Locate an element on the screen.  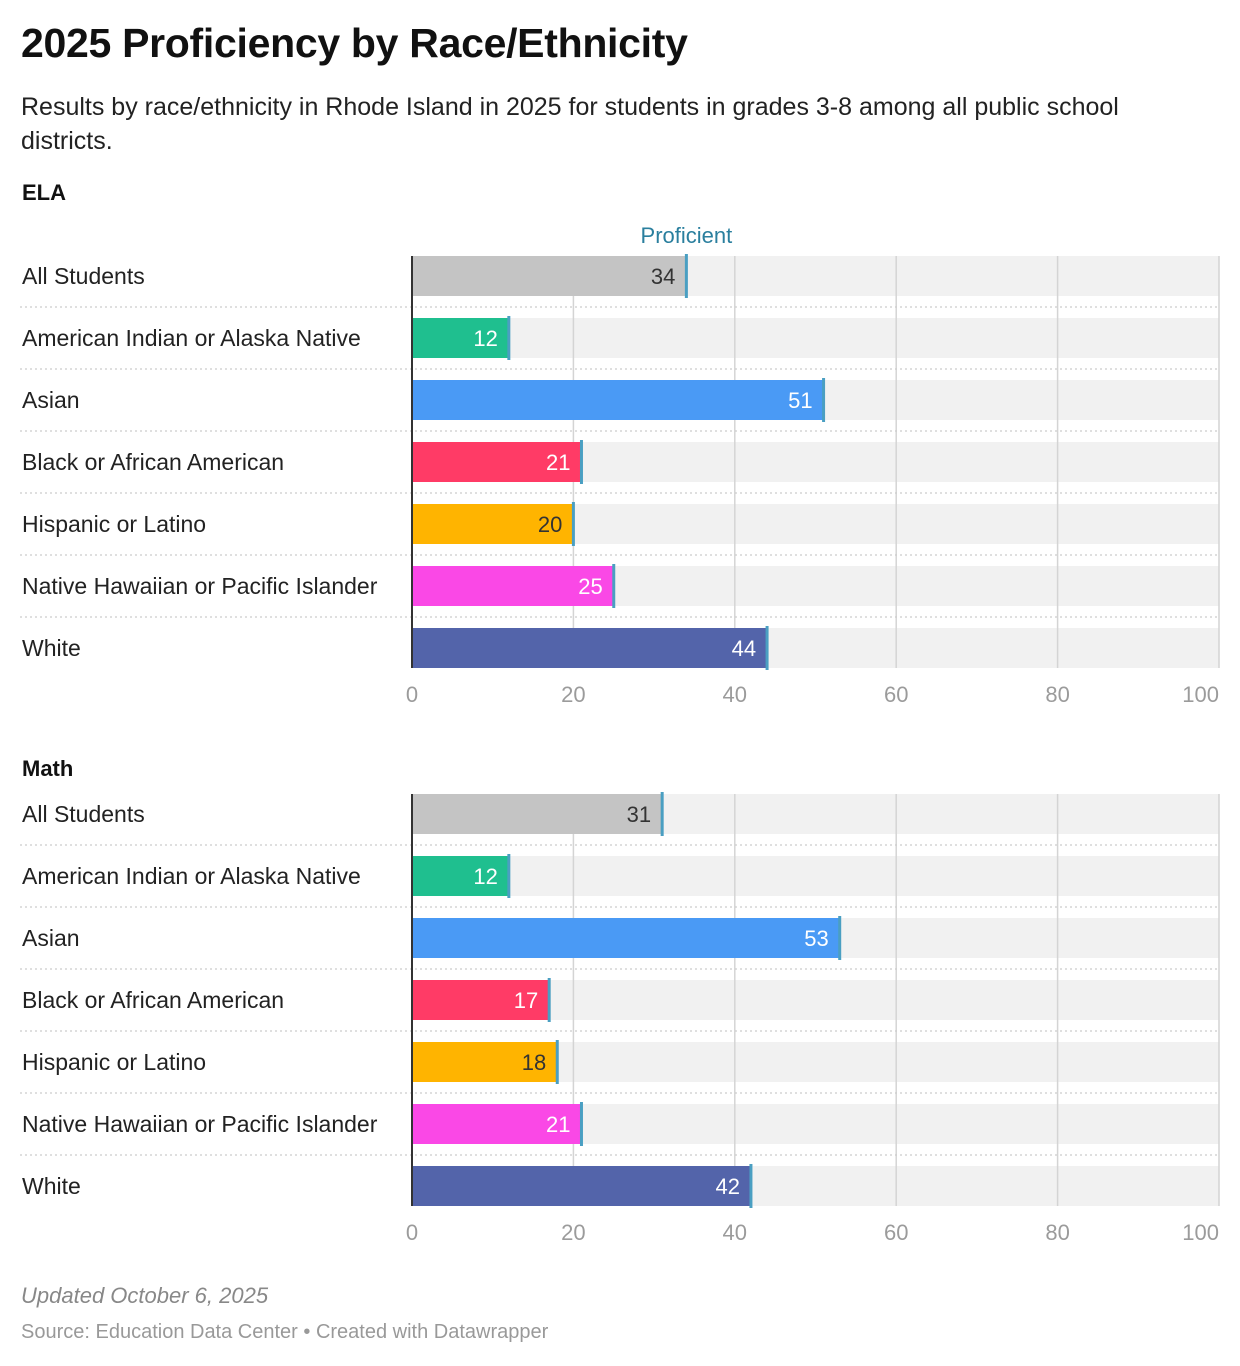
value-label: 17 is located at coordinates (526, 1000).